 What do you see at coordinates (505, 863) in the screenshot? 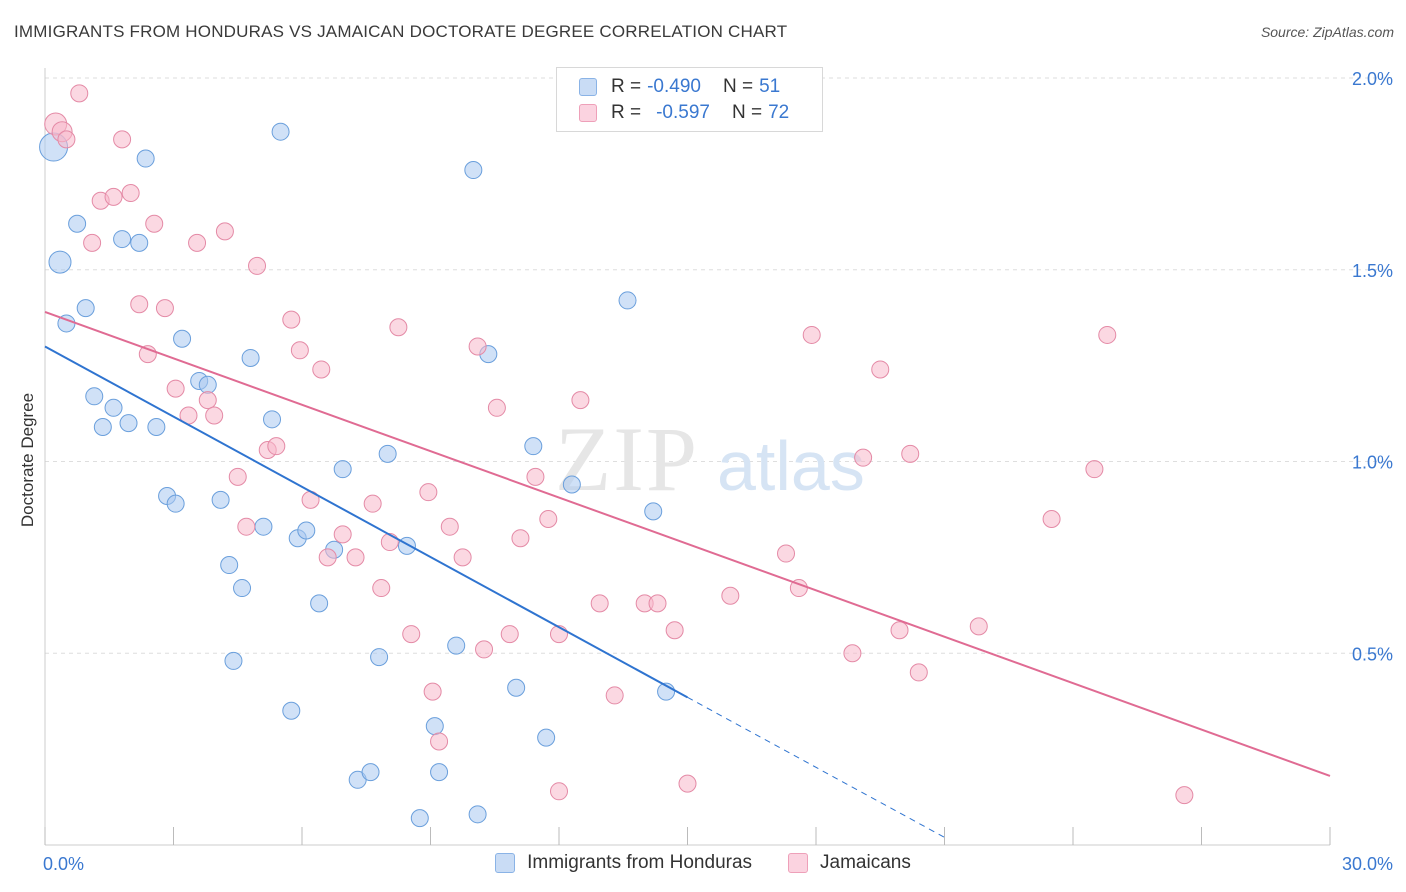
I see `series-swatch-honduras` at bounding box center [505, 863].